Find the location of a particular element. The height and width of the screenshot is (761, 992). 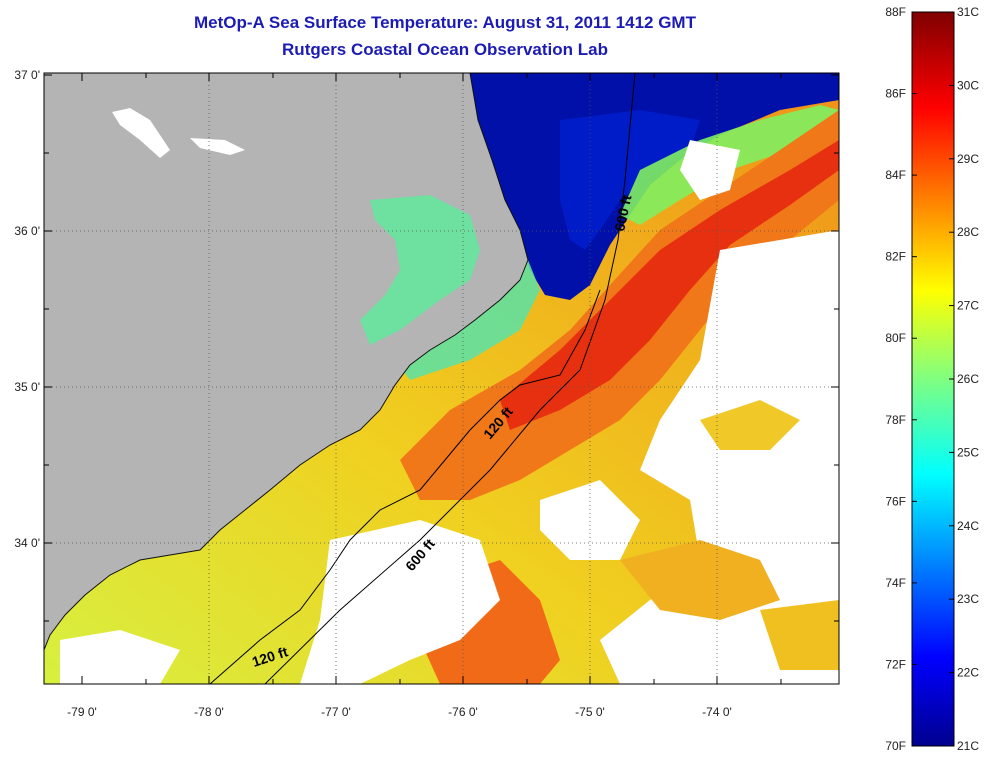

colorbar-c-label: 30C is located at coordinates (968, 85).